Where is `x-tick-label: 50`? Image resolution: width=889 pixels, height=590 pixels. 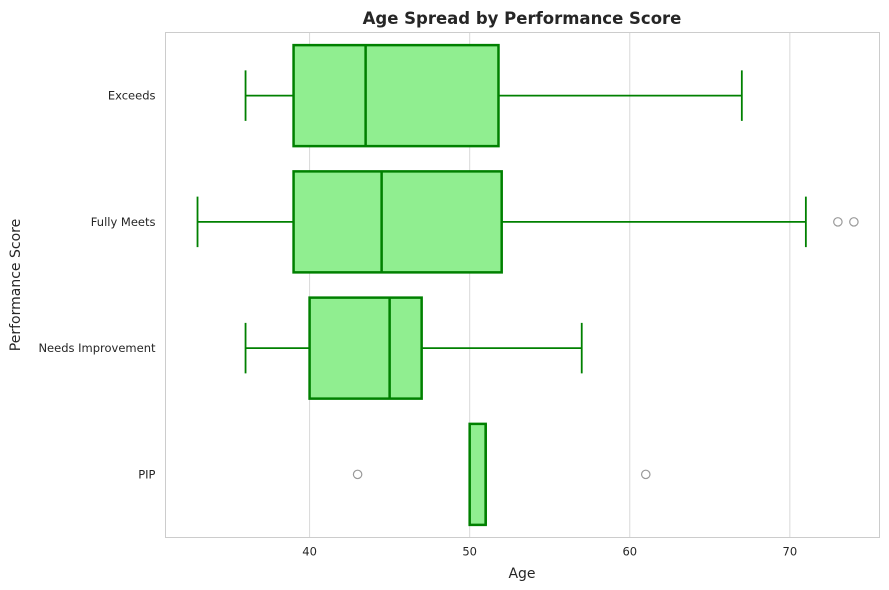 x-tick-label: 50 is located at coordinates (469, 552).